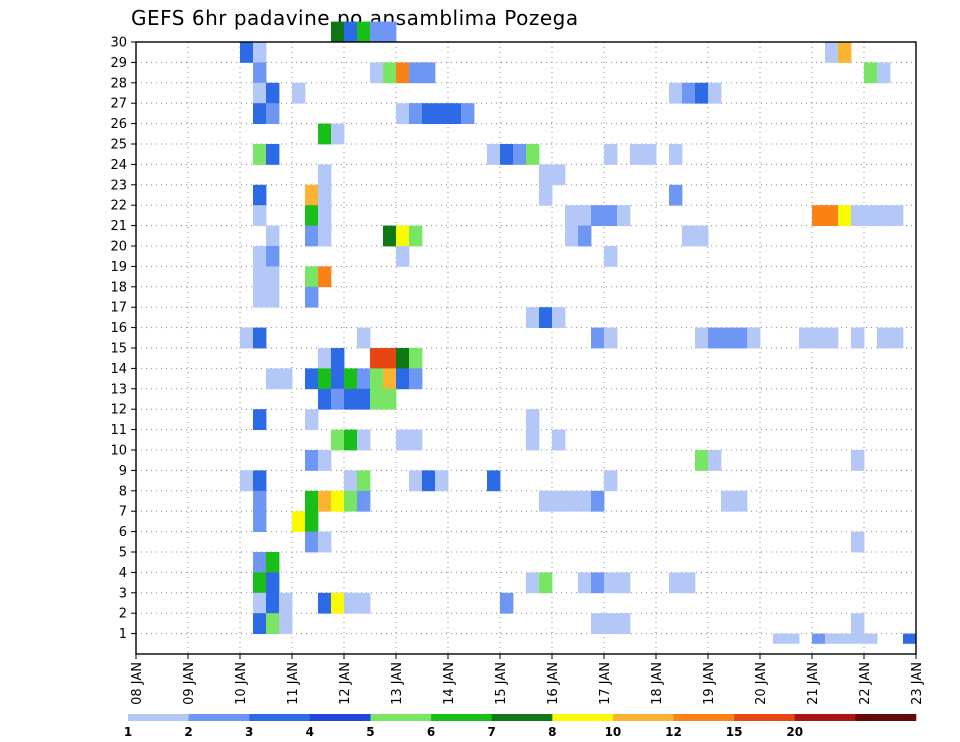 The image size is (960, 742). I want to click on y-tick-label: 15, so click(118, 349).